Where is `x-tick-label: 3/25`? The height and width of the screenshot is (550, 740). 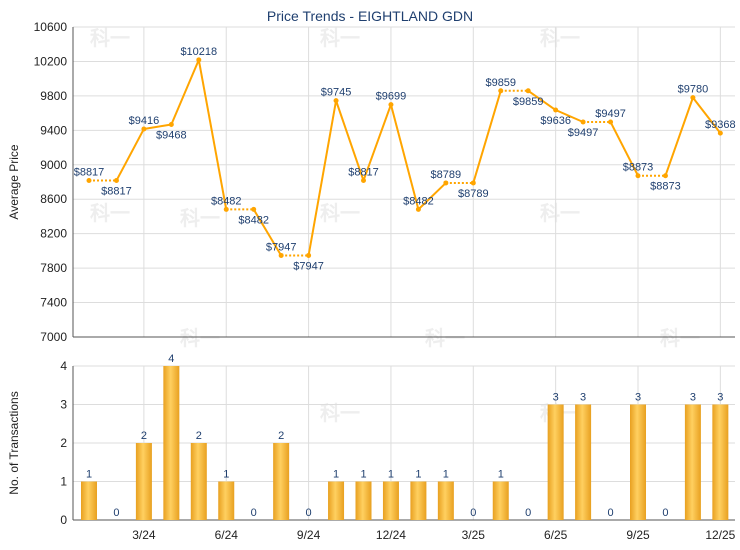 x-tick-label: 3/25 is located at coordinates (474, 535).